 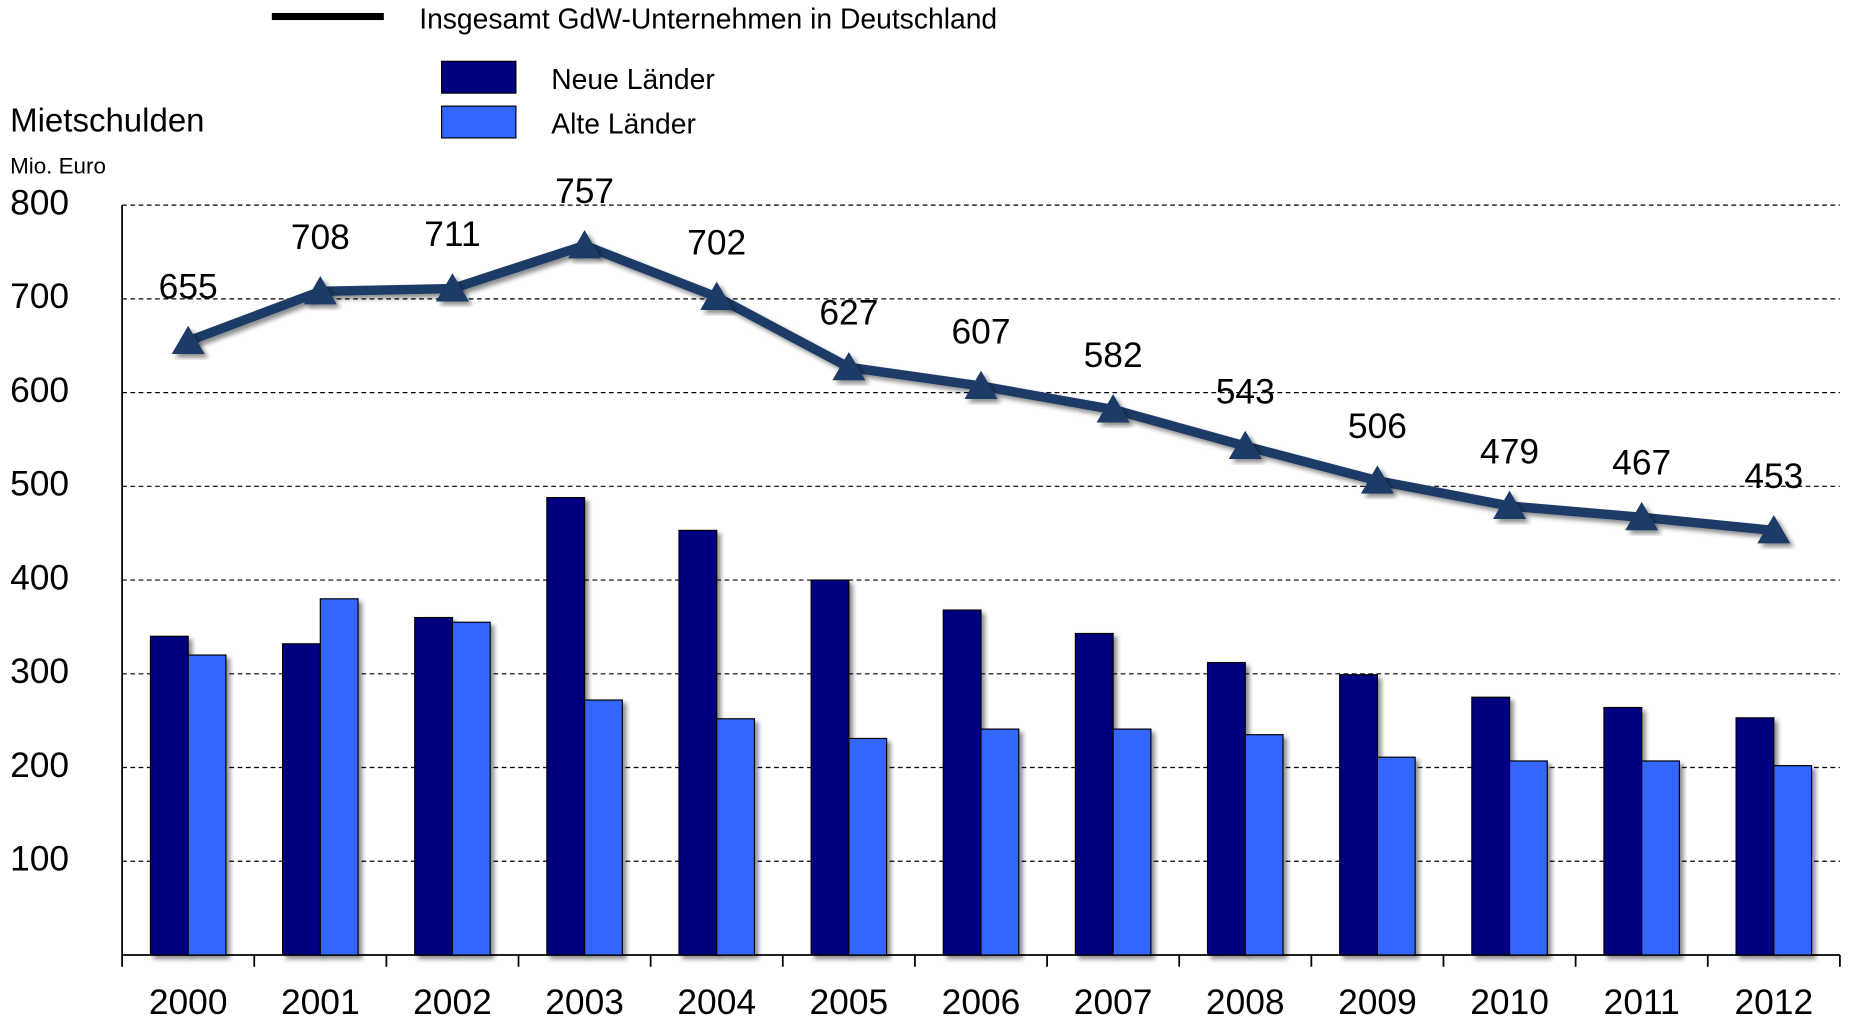 I want to click on data-label: 702, so click(x=716, y=242).